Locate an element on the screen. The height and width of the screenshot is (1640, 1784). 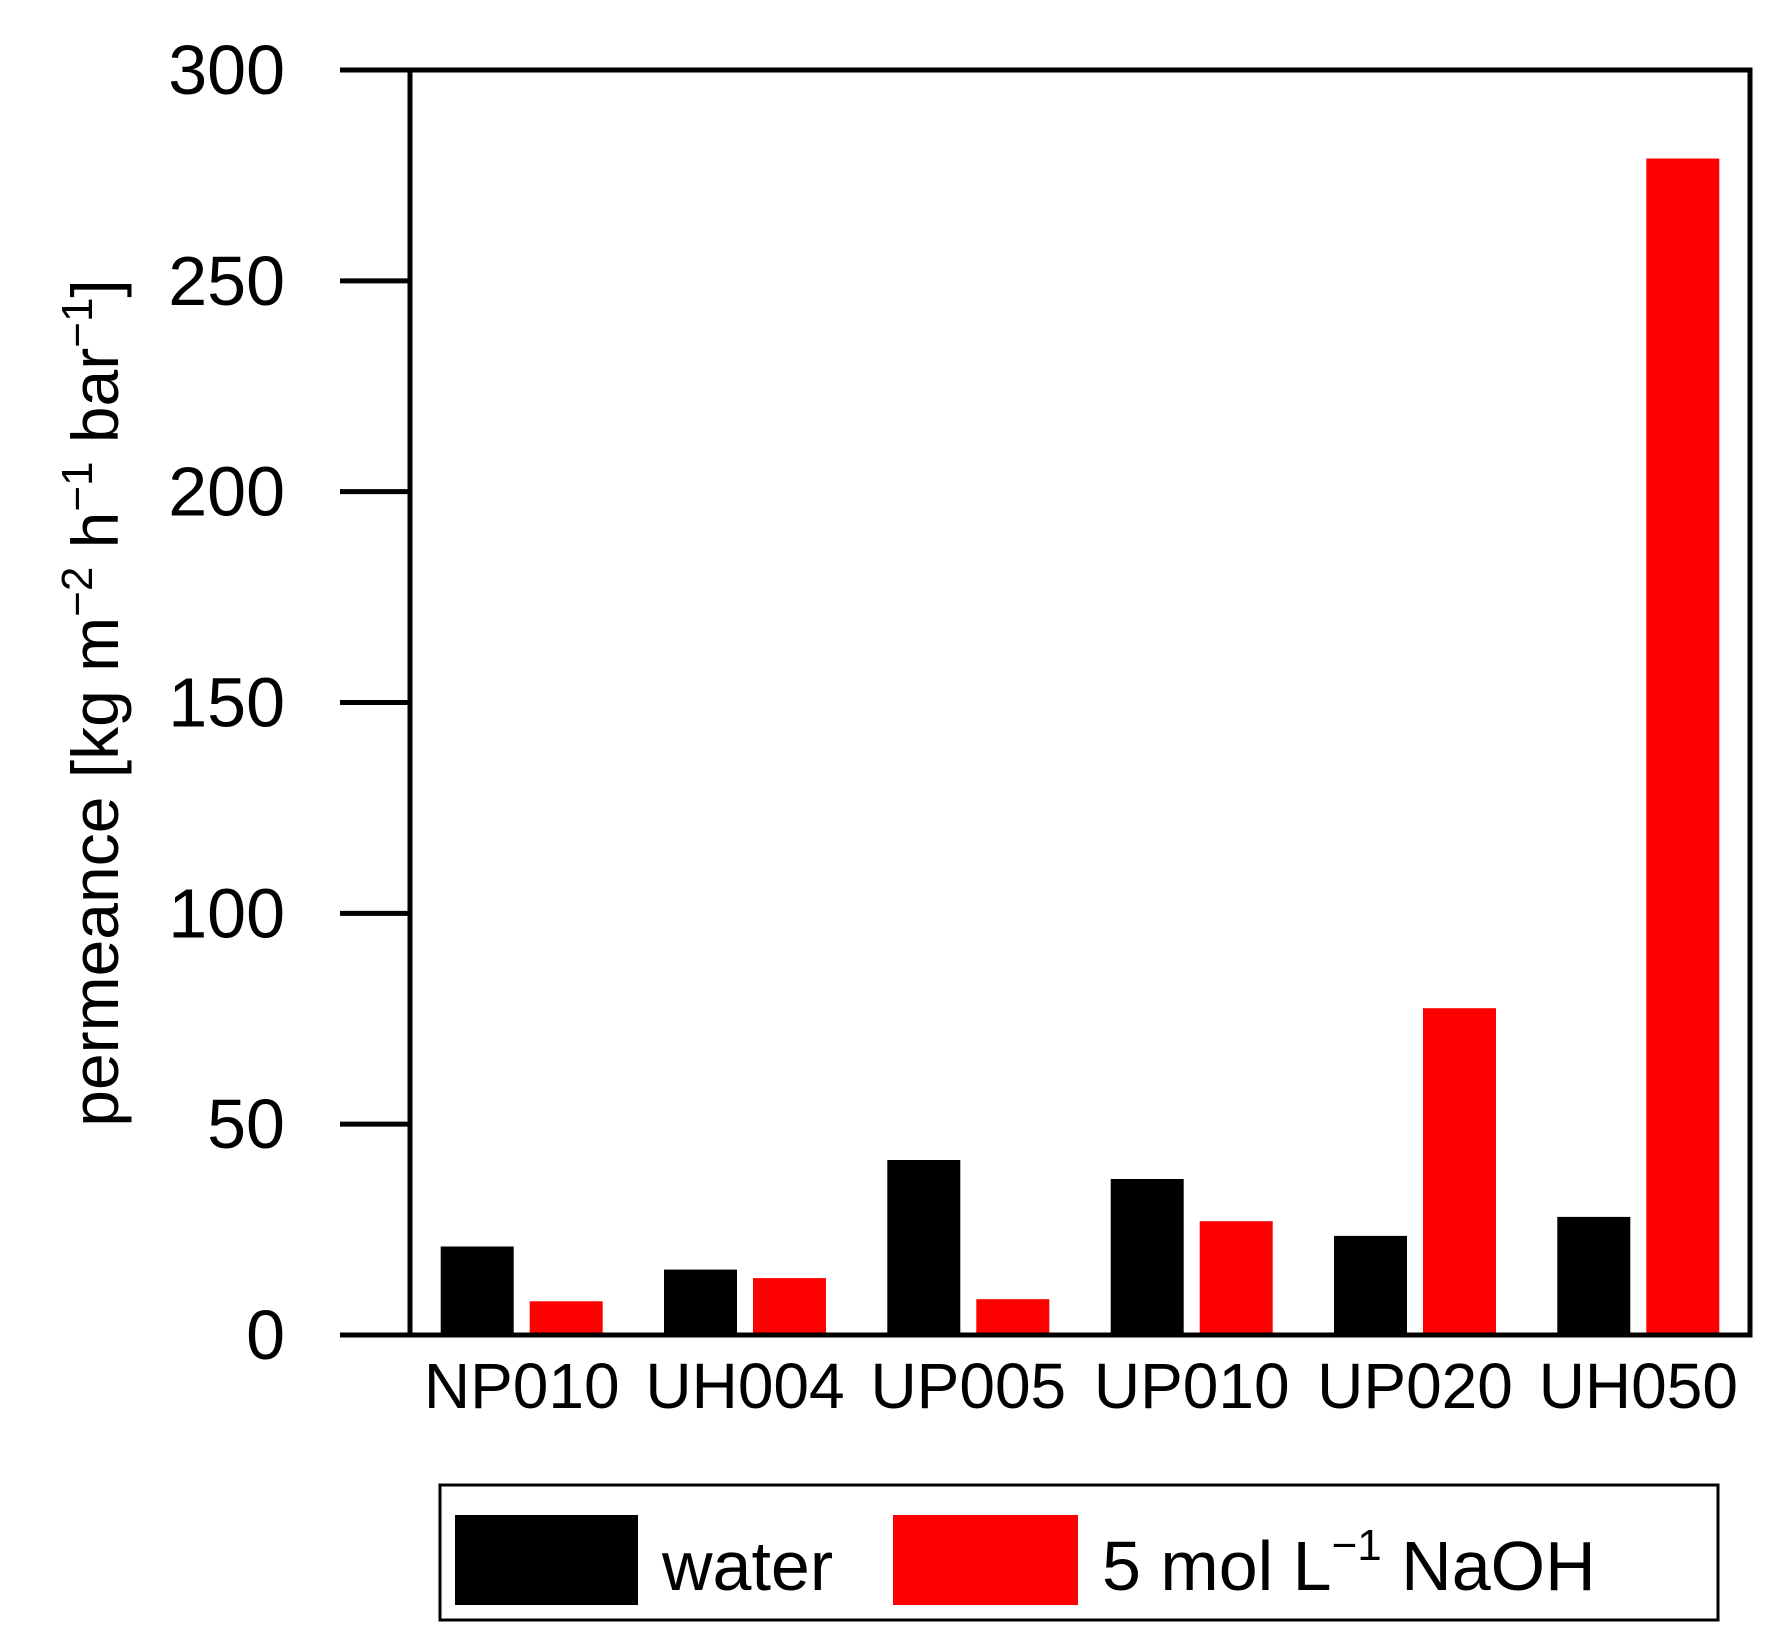
x-axis-tick-labels: NP010 UH004 UP005 UP010 UP020 UH050 is located at coordinates (1081, 1386).